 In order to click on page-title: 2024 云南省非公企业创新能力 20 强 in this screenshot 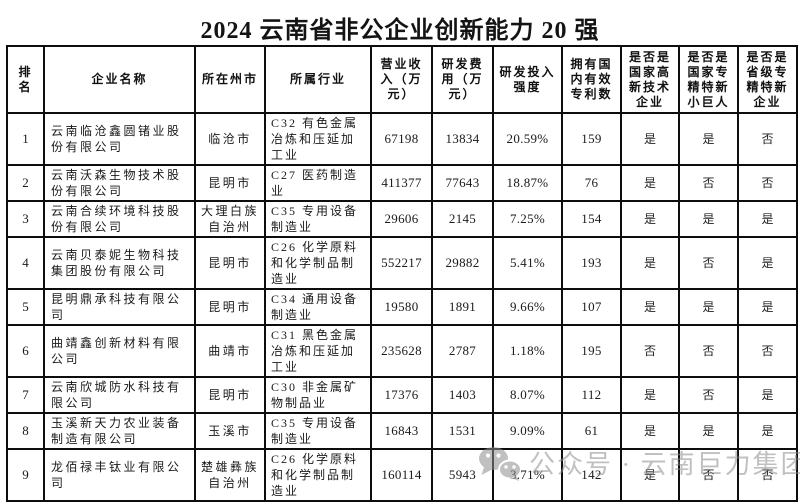, I will do `click(400, 31)`.